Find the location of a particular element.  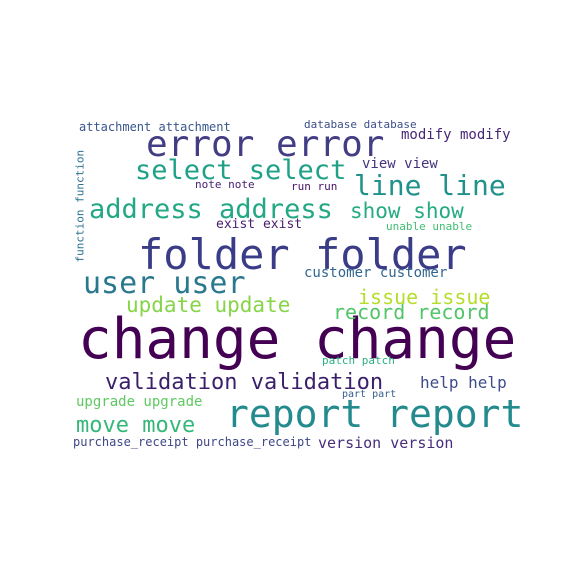

word-user: user user is located at coordinates (164, 283).